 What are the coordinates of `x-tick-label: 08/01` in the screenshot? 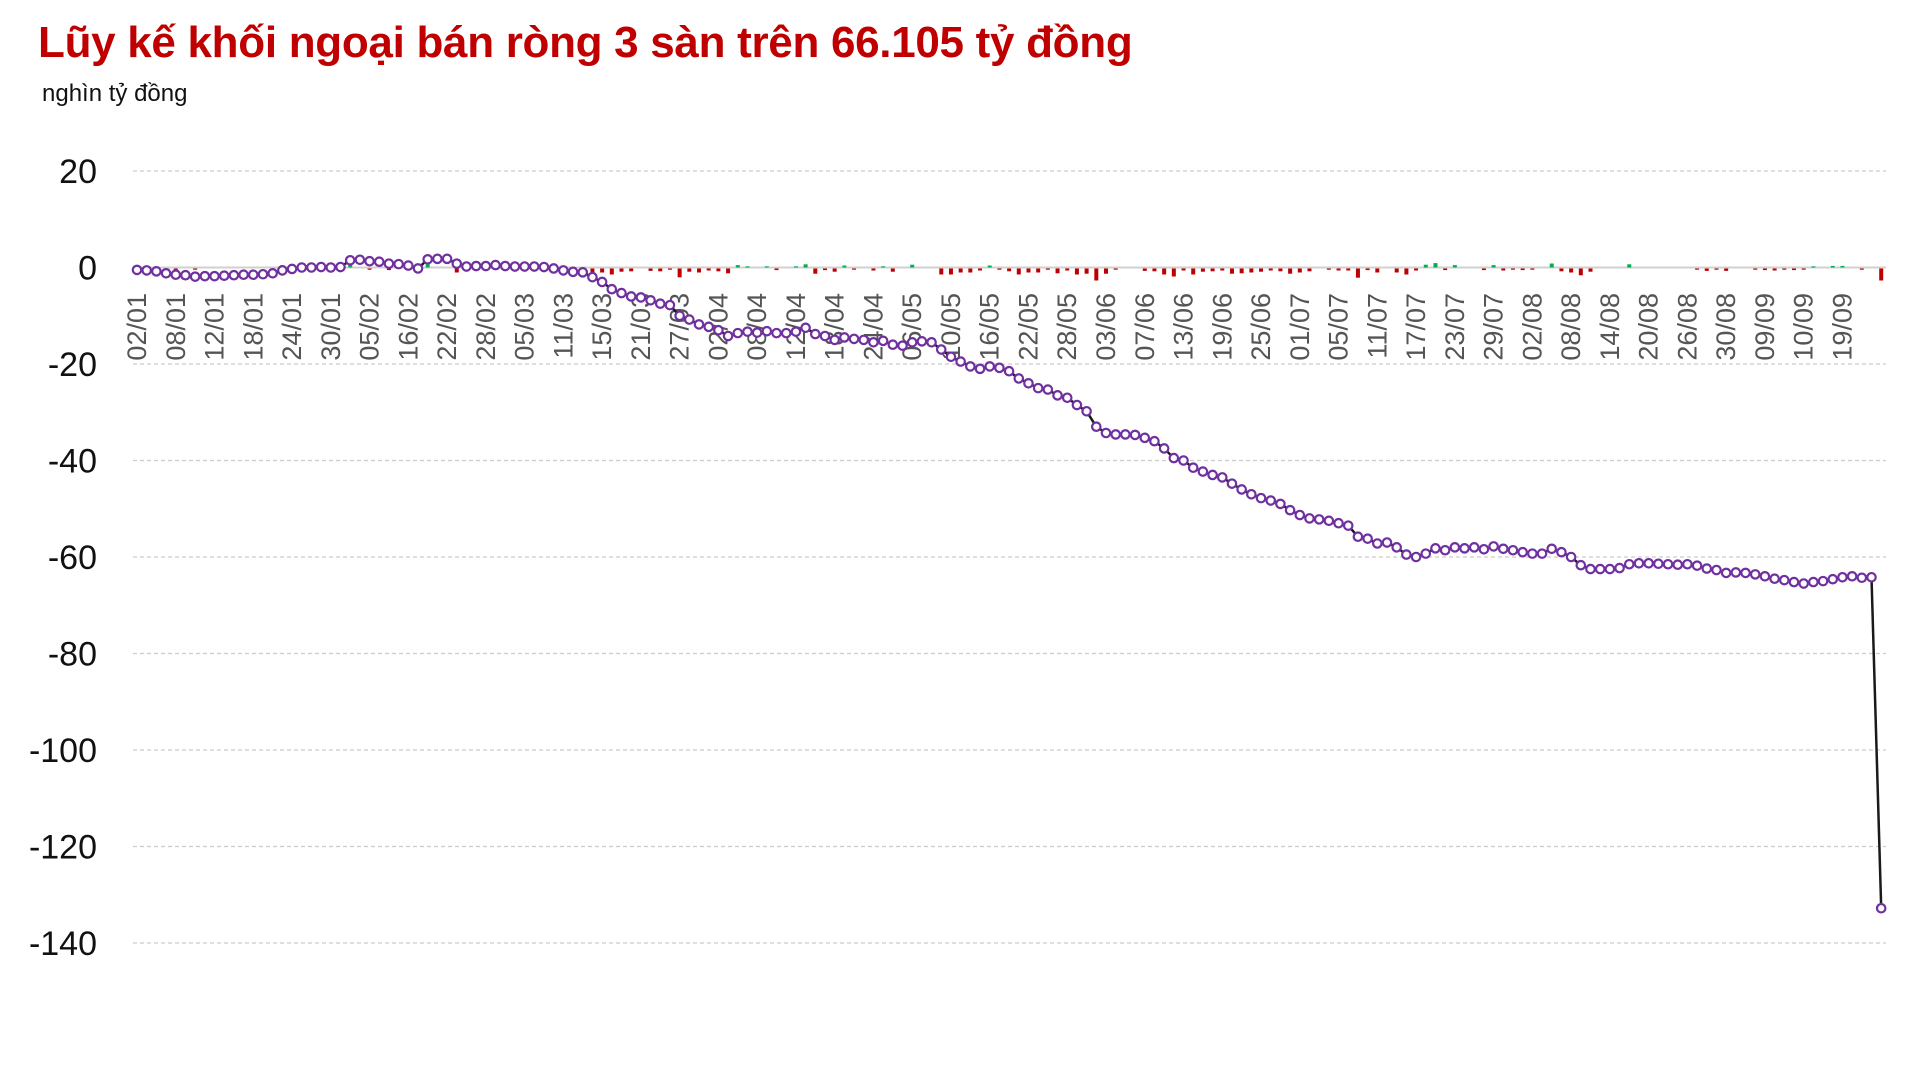 It's located at (176, 327).